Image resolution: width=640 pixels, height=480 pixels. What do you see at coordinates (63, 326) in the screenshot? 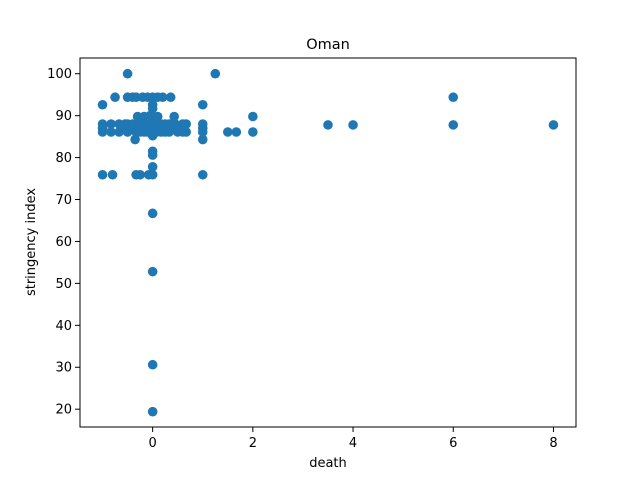
I see `y-tick-label: 40` at bounding box center [63, 326].